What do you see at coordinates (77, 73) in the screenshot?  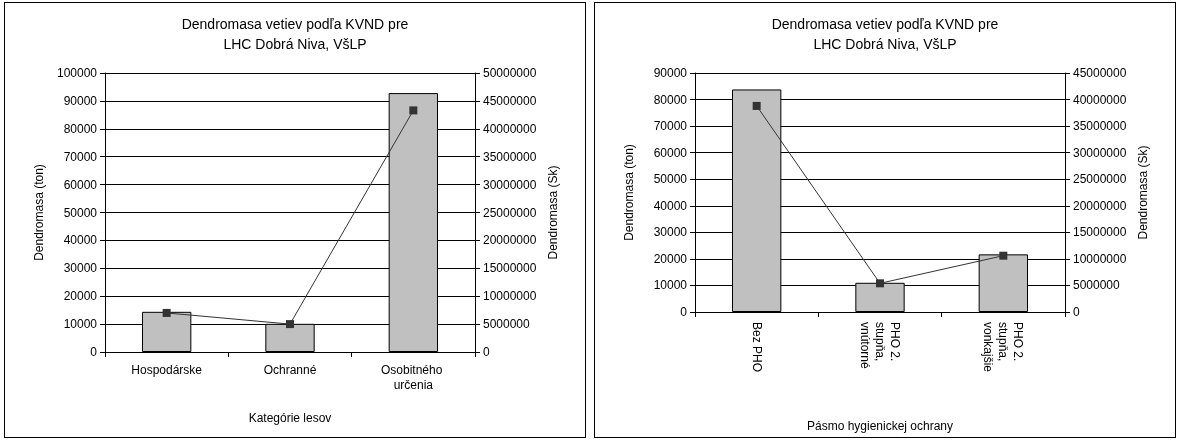 I see `y-tick-label: 100000` at bounding box center [77, 73].